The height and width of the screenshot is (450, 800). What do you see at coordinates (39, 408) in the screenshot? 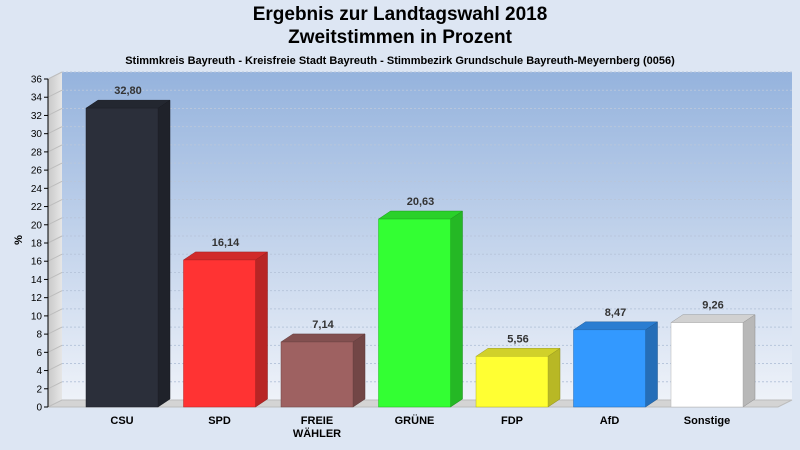
I see `y-tick-label: 0` at bounding box center [39, 408].